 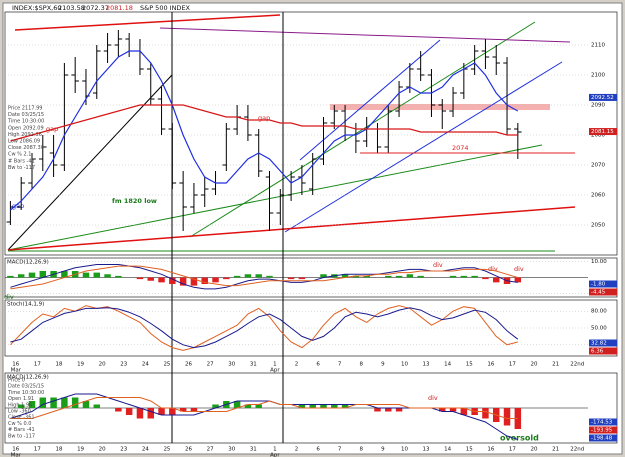 I want to click on value-tag-label: -4.45, so click(x=598, y=293).